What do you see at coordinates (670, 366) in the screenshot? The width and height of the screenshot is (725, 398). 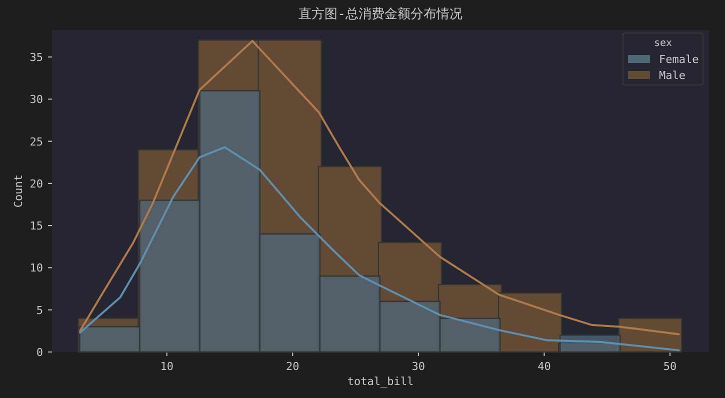 I see `x-tick-label: 50` at bounding box center [670, 366].